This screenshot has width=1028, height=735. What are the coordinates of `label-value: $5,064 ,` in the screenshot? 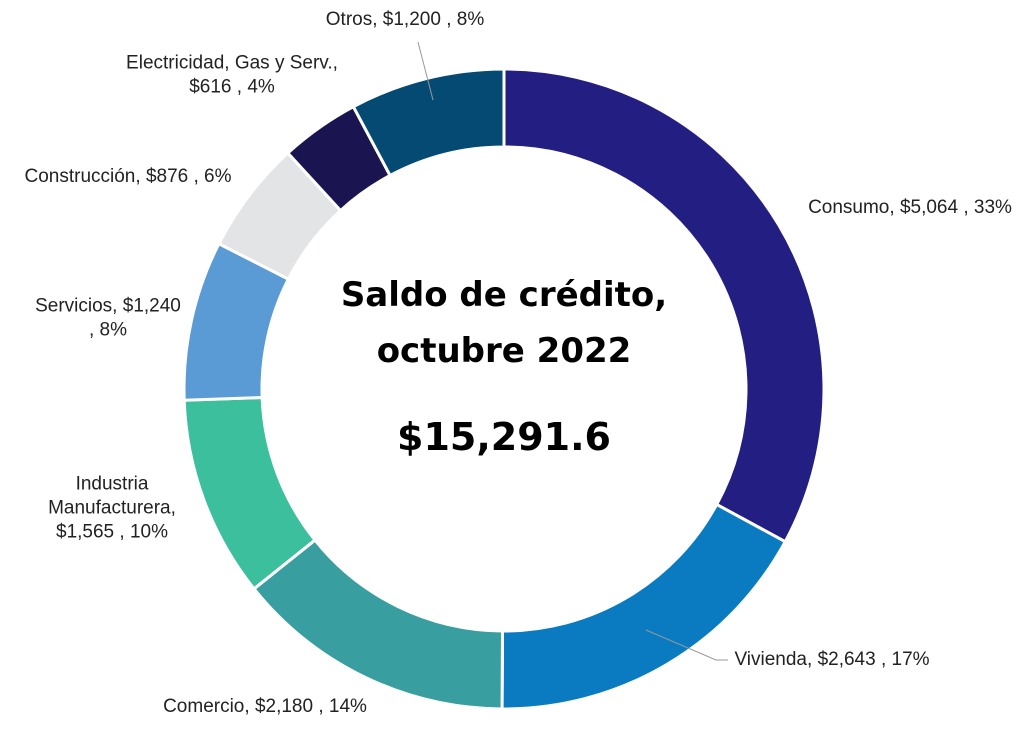 It's located at (934, 208).